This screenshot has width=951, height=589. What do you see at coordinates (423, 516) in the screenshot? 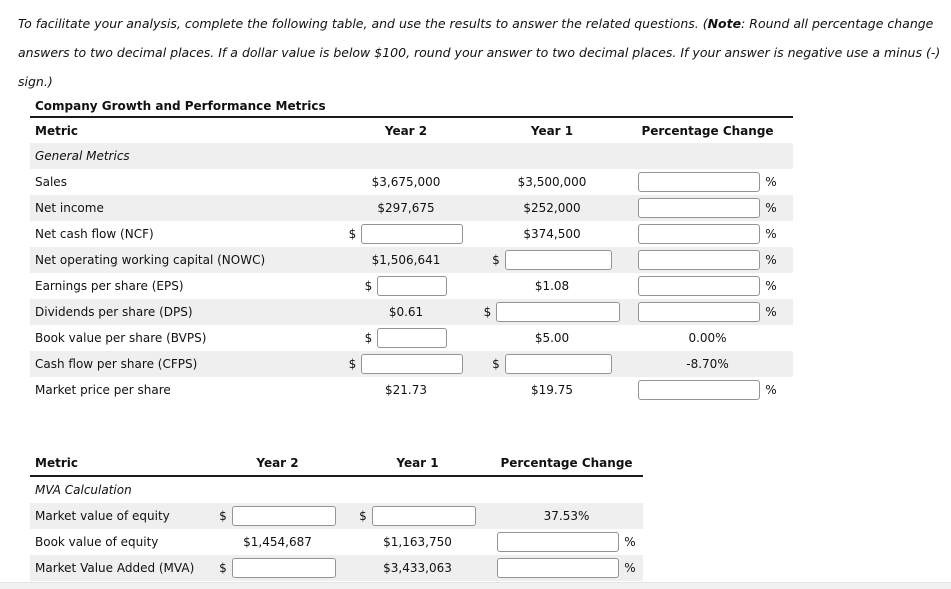
I see `year1-input-market-value-of-equity` at bounding box center [423, 516].